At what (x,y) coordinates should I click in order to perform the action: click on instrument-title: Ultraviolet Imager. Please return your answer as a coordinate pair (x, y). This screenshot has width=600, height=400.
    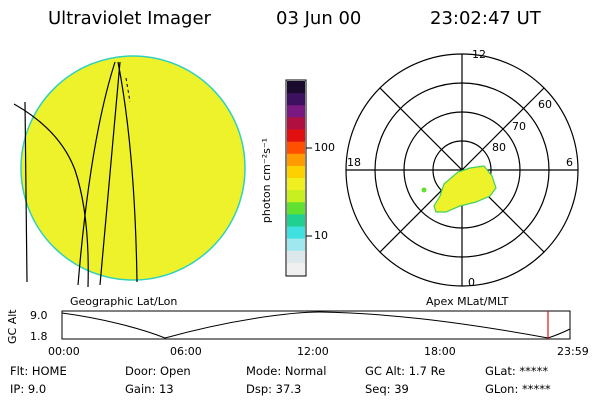
    Looking at the image, I should click on (129, 18).